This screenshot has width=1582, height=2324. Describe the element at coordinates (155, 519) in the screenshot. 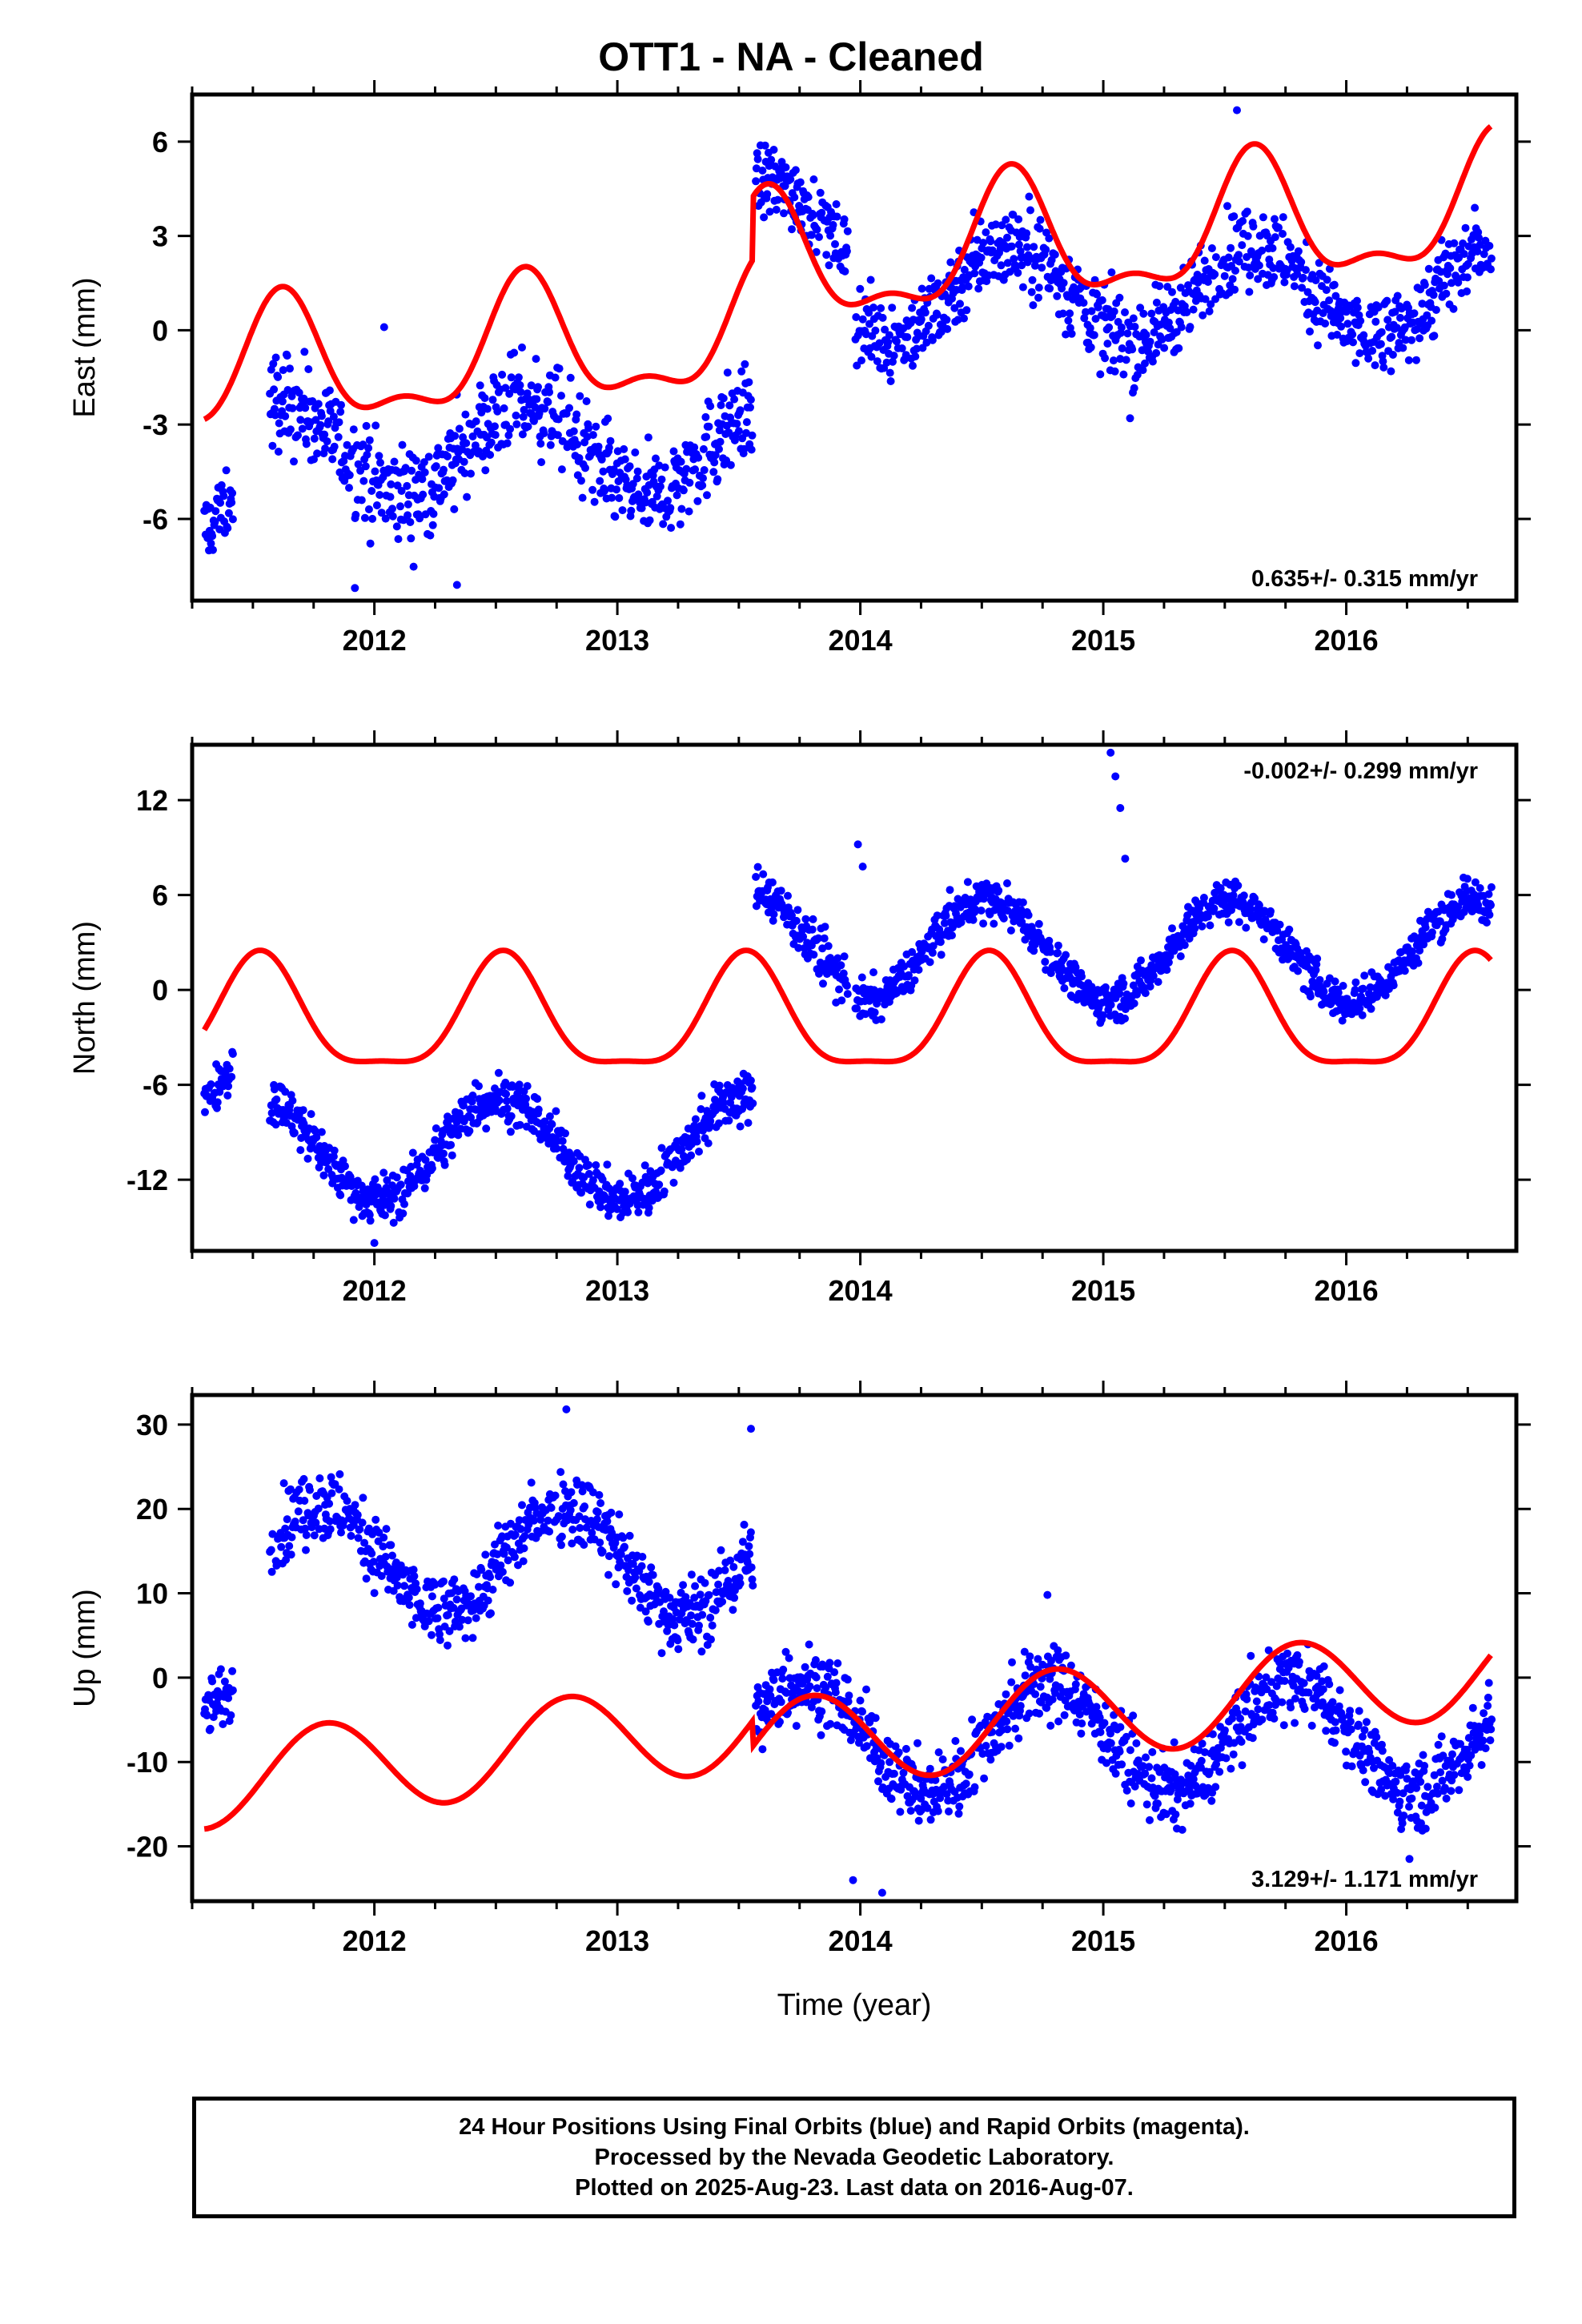

I see `y-tick-label: -6` at that location.